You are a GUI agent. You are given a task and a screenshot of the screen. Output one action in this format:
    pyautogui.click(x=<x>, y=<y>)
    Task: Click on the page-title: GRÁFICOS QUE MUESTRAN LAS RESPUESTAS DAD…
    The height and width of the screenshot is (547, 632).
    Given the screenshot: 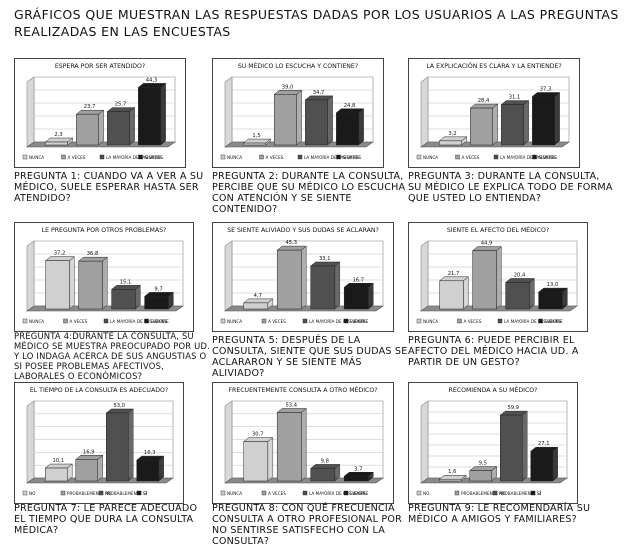 What is the action you would take?
    pyautogui.click(x=316, y=23)
    